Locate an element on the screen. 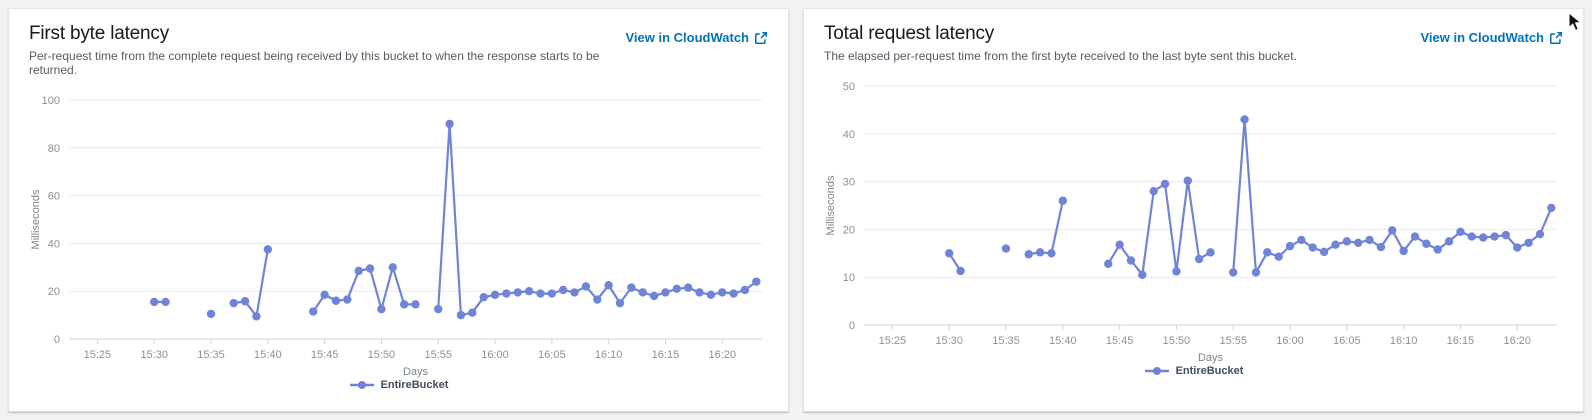  svg-text: 80 is located at coordinates (54, 149).